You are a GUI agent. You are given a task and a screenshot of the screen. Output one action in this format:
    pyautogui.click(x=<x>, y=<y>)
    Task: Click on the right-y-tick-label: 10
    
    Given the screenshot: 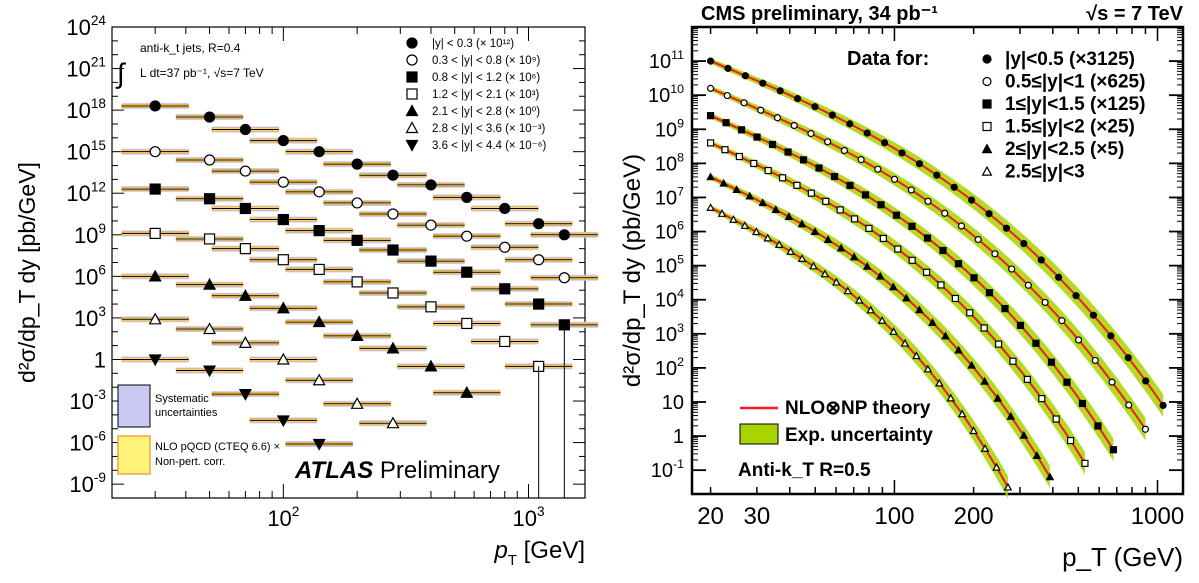 What is the action you would take?
    pyautogui.click(x=673, y=403)
    